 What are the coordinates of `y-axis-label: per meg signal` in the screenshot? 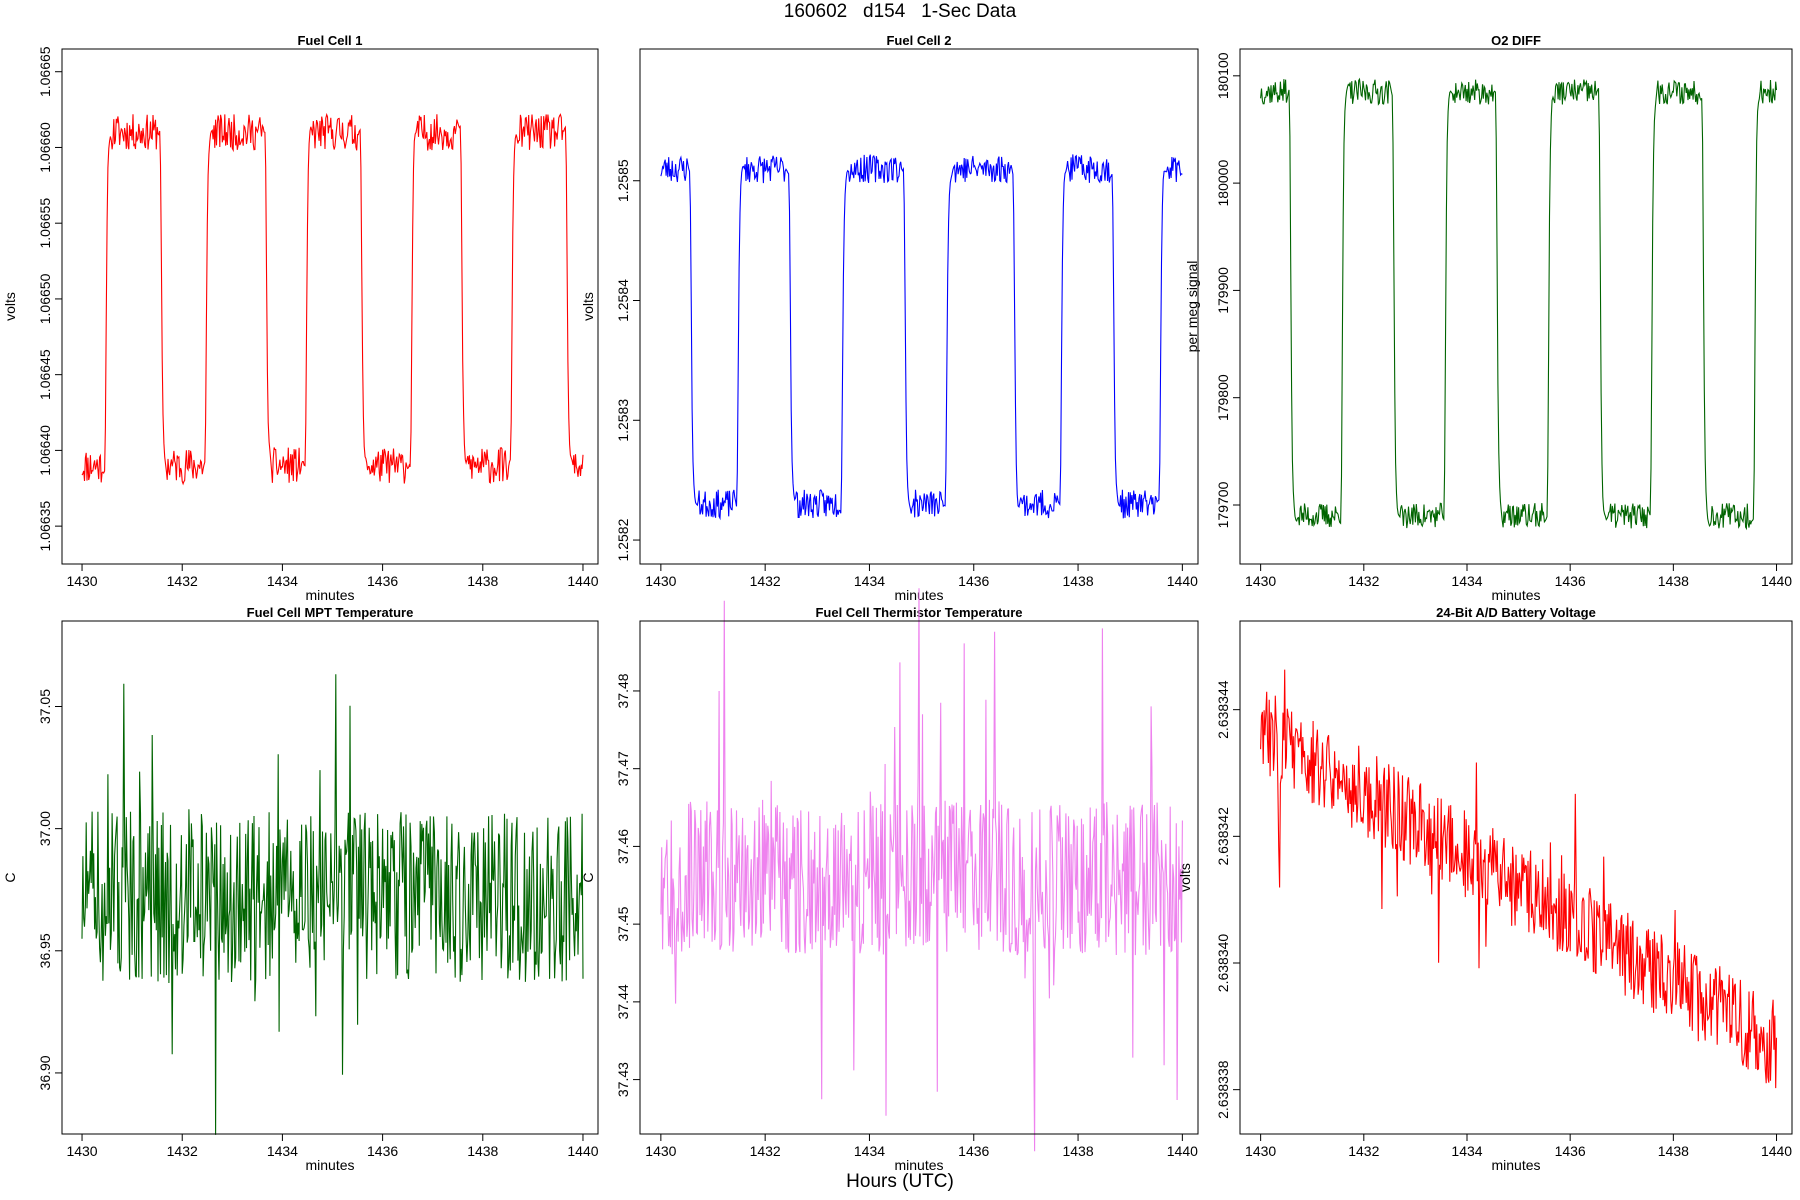 It's located at (1192, 307).